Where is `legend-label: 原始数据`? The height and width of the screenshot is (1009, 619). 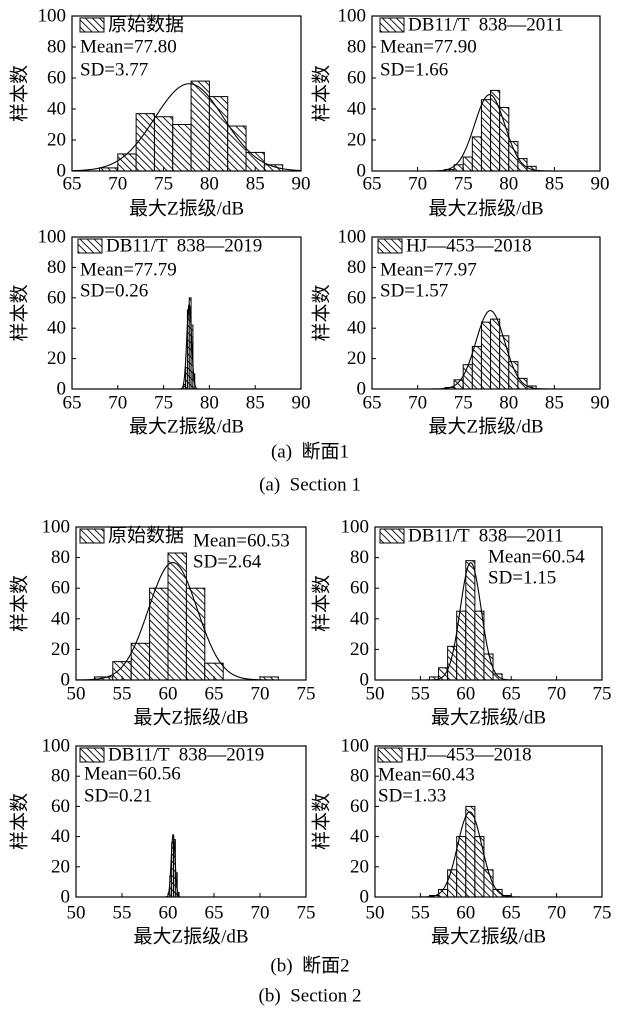 legend-label: 原始数据 is located at coordinates (146, 536).